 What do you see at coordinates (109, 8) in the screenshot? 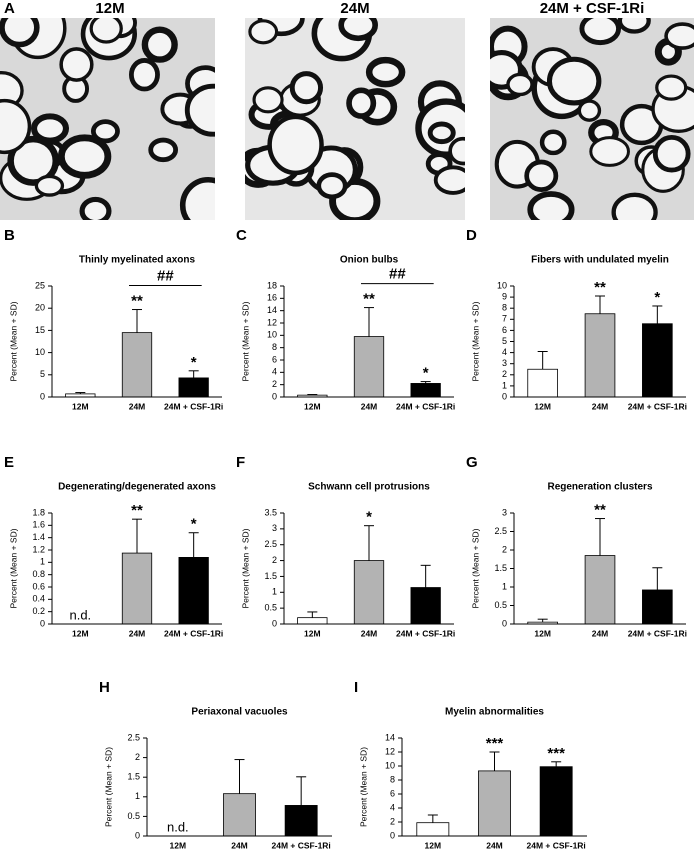
I see `image-label: 12M` at bounding box center [109, 8].